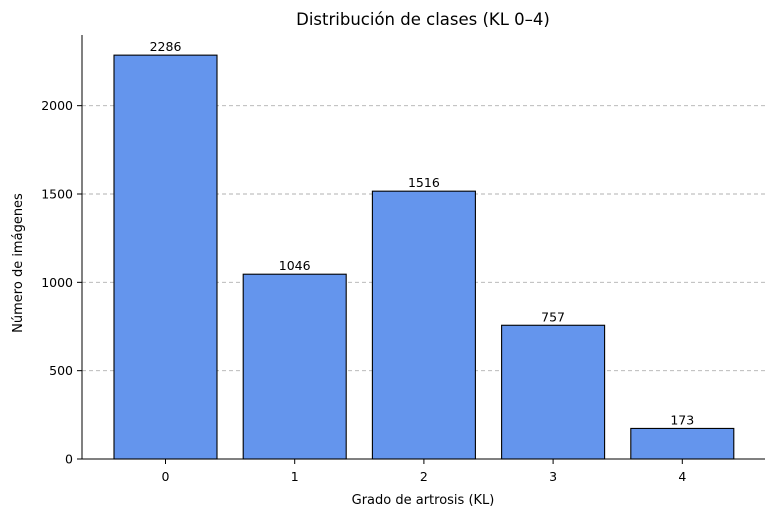 Image resolution: width=766 pixels, height=511 pixels. What do you see at coordinates (166, 46) in the screenshot?
I see `bar-value-label: 2286` at bounding box center [166, 46].